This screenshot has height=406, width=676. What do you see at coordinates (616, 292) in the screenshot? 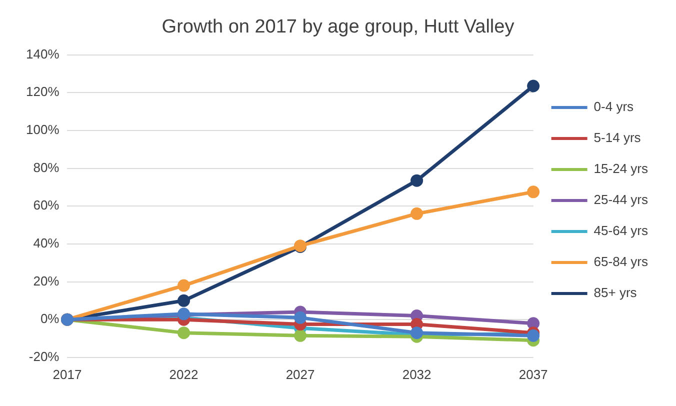
I see `legend-label: 85+ yrs` at bounding box center [616, 292].